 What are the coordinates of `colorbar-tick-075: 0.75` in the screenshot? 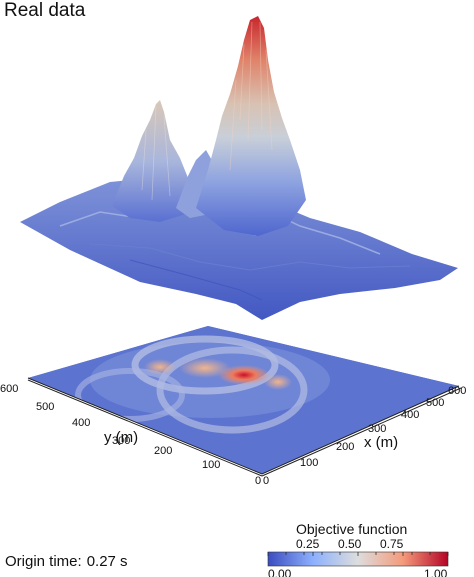 It's located at (392, 544).